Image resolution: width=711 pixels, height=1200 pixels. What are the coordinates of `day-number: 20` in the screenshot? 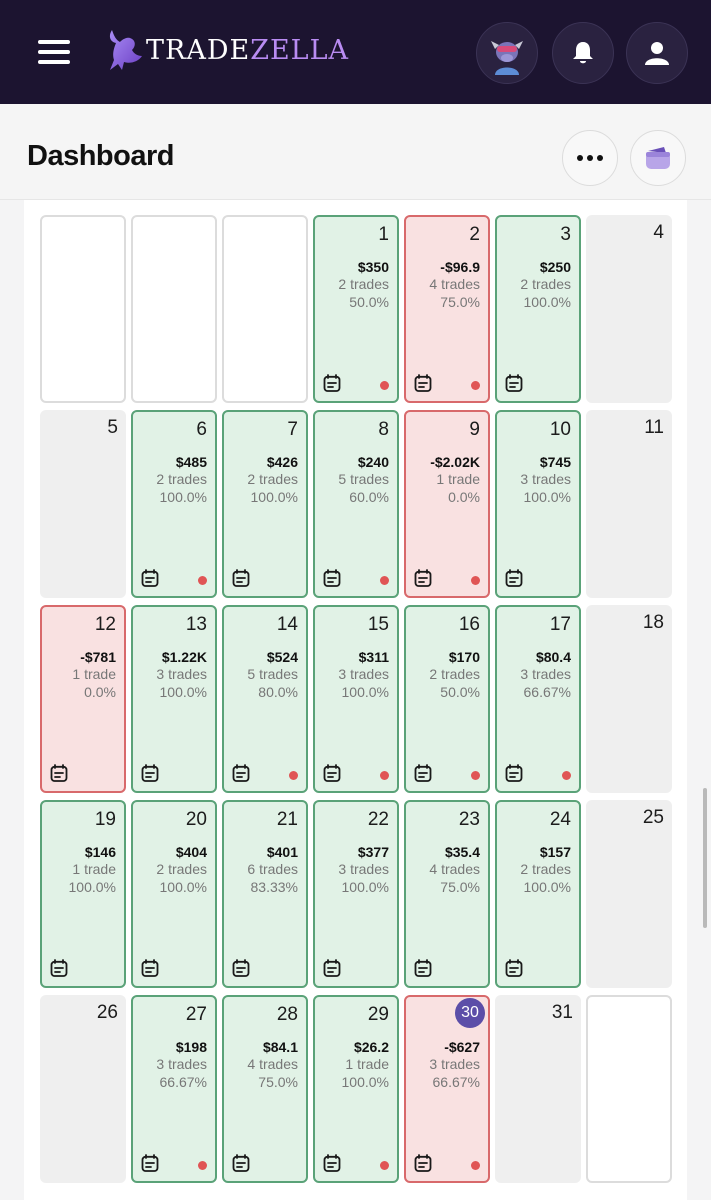 It's located at (196, 819).